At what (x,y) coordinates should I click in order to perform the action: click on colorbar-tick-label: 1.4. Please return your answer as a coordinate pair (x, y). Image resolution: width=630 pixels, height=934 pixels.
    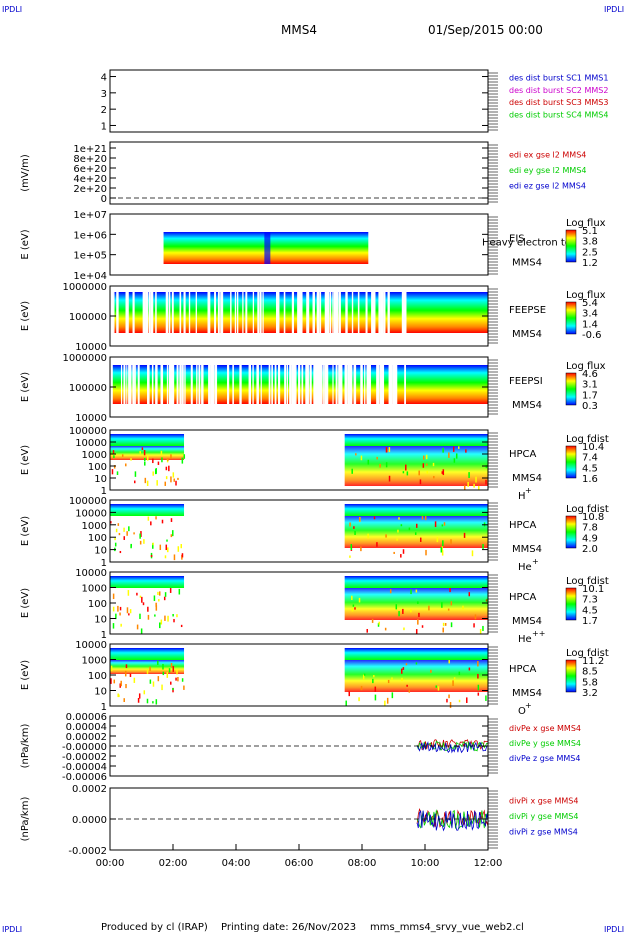
    Looking at the image, I should click on (590, 324).